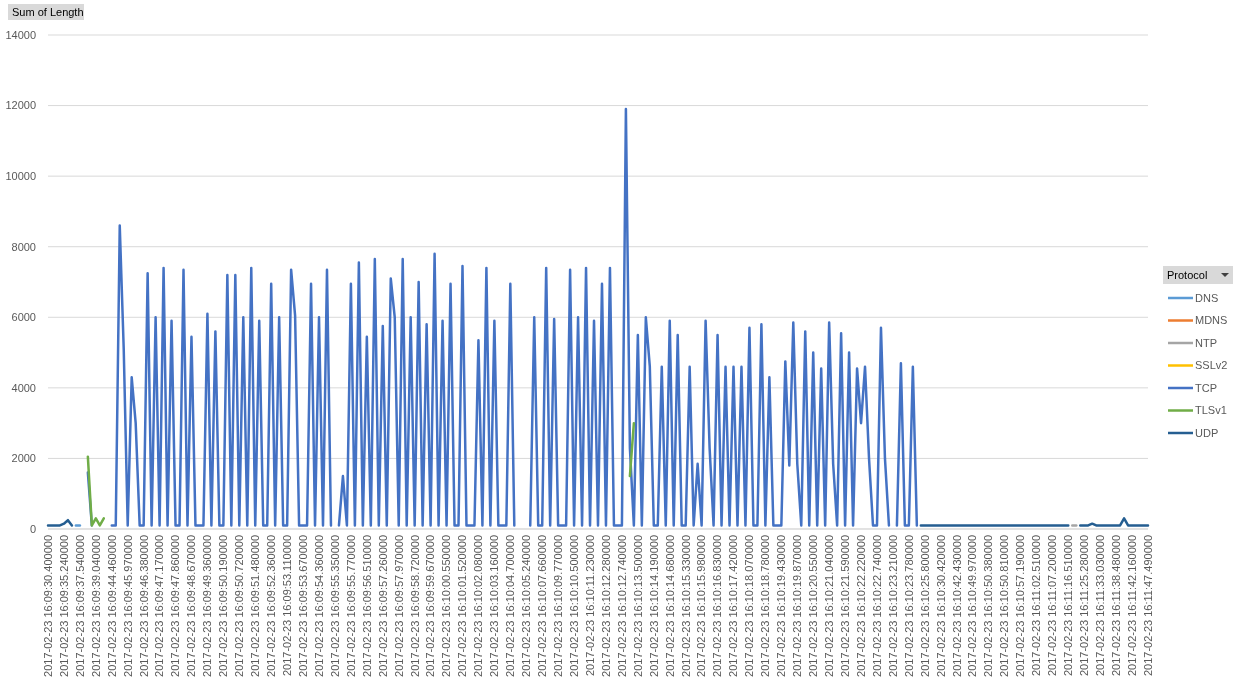 The width and height of the screenshot is (1240, 689). What do you see at coordinates (1211, 320) in the screenshot?
I see `legend-label: MDNS` at bounding box center [1211, 320].